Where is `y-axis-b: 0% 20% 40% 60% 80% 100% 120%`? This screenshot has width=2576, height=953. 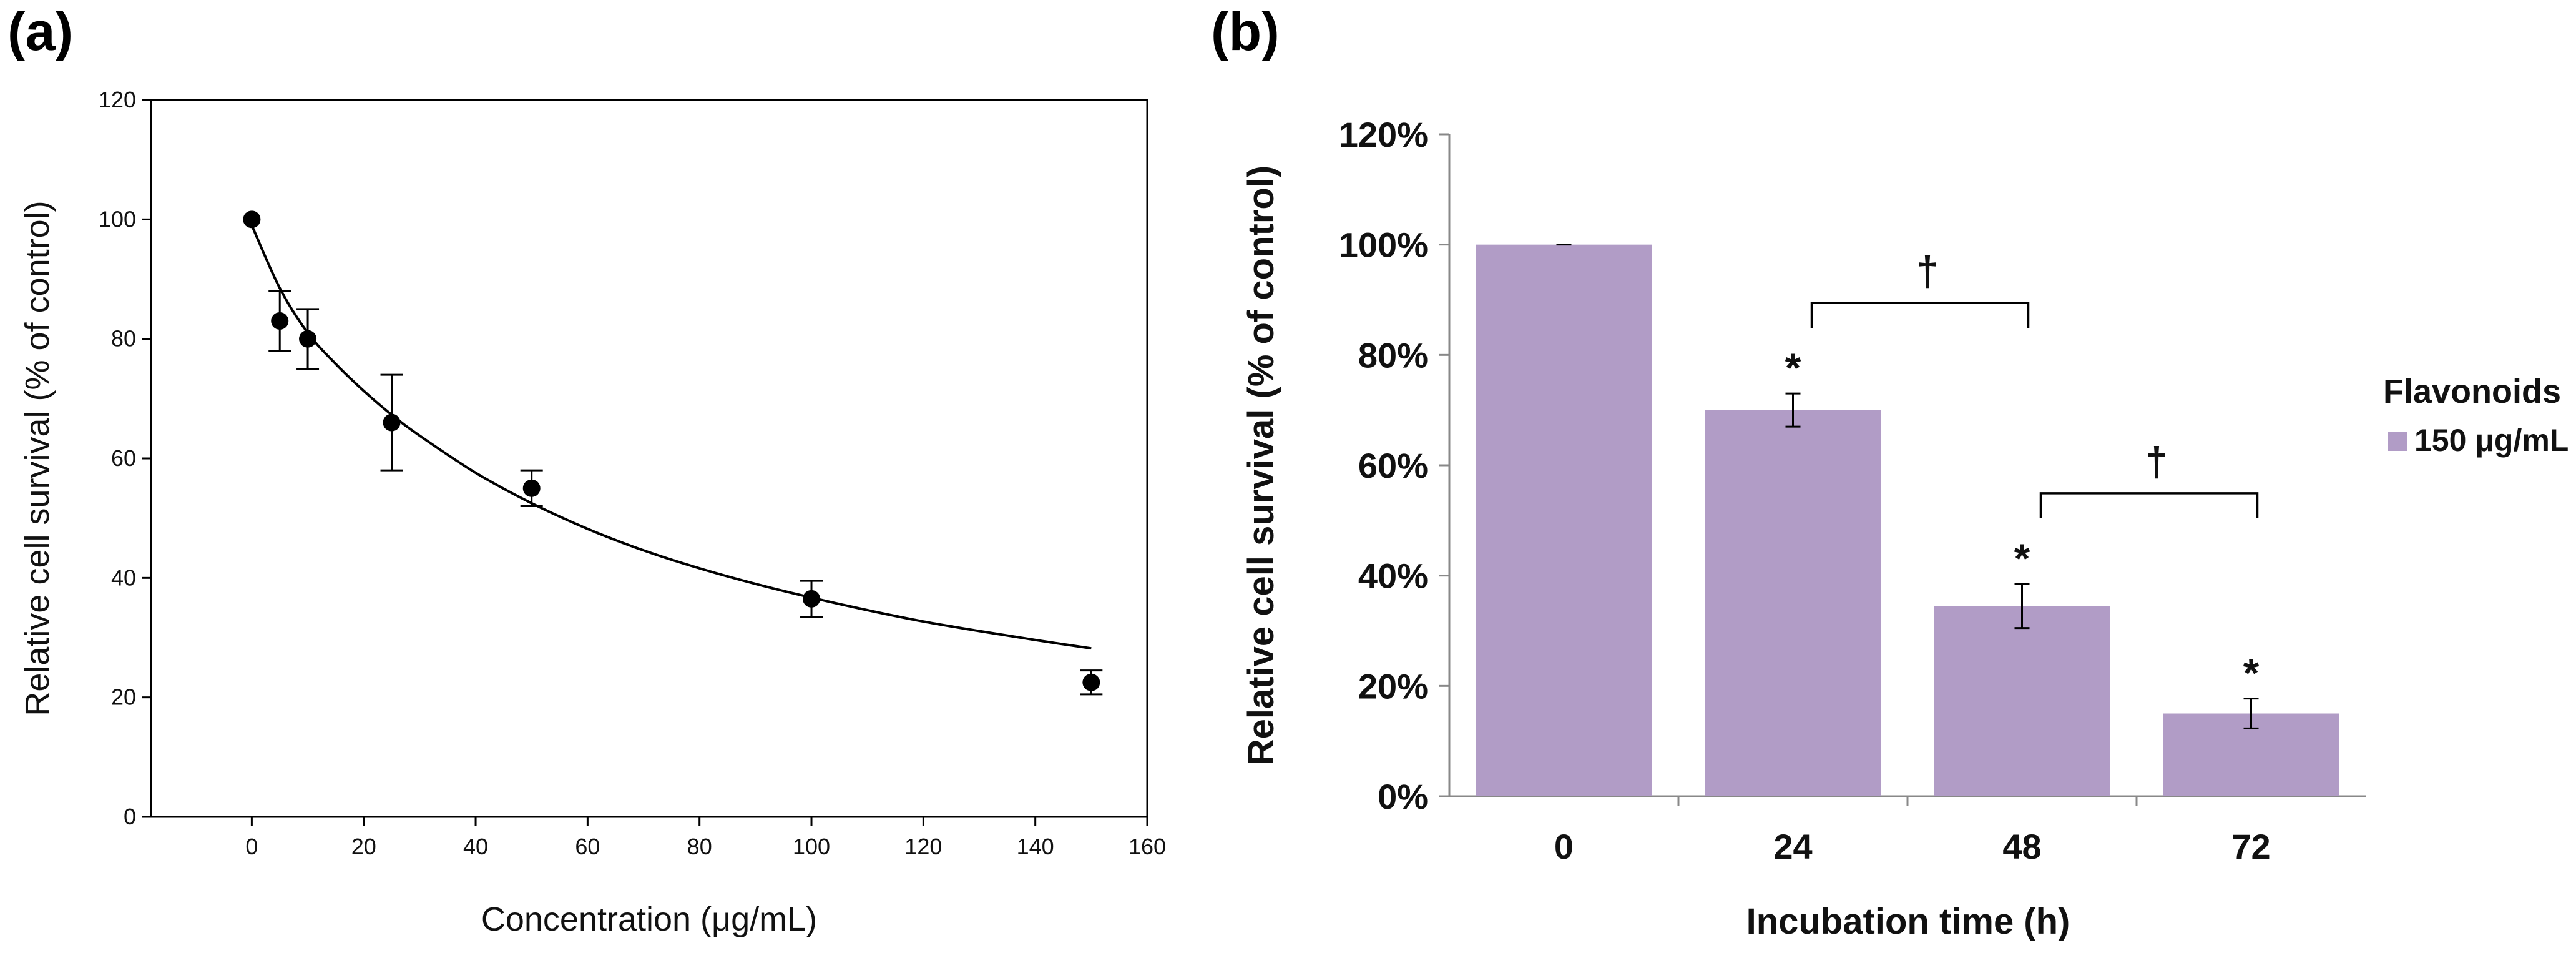 y-axis-b: 0% 20% 40% 60% 80% 100% 120% is located at coordinates (1394, 466).